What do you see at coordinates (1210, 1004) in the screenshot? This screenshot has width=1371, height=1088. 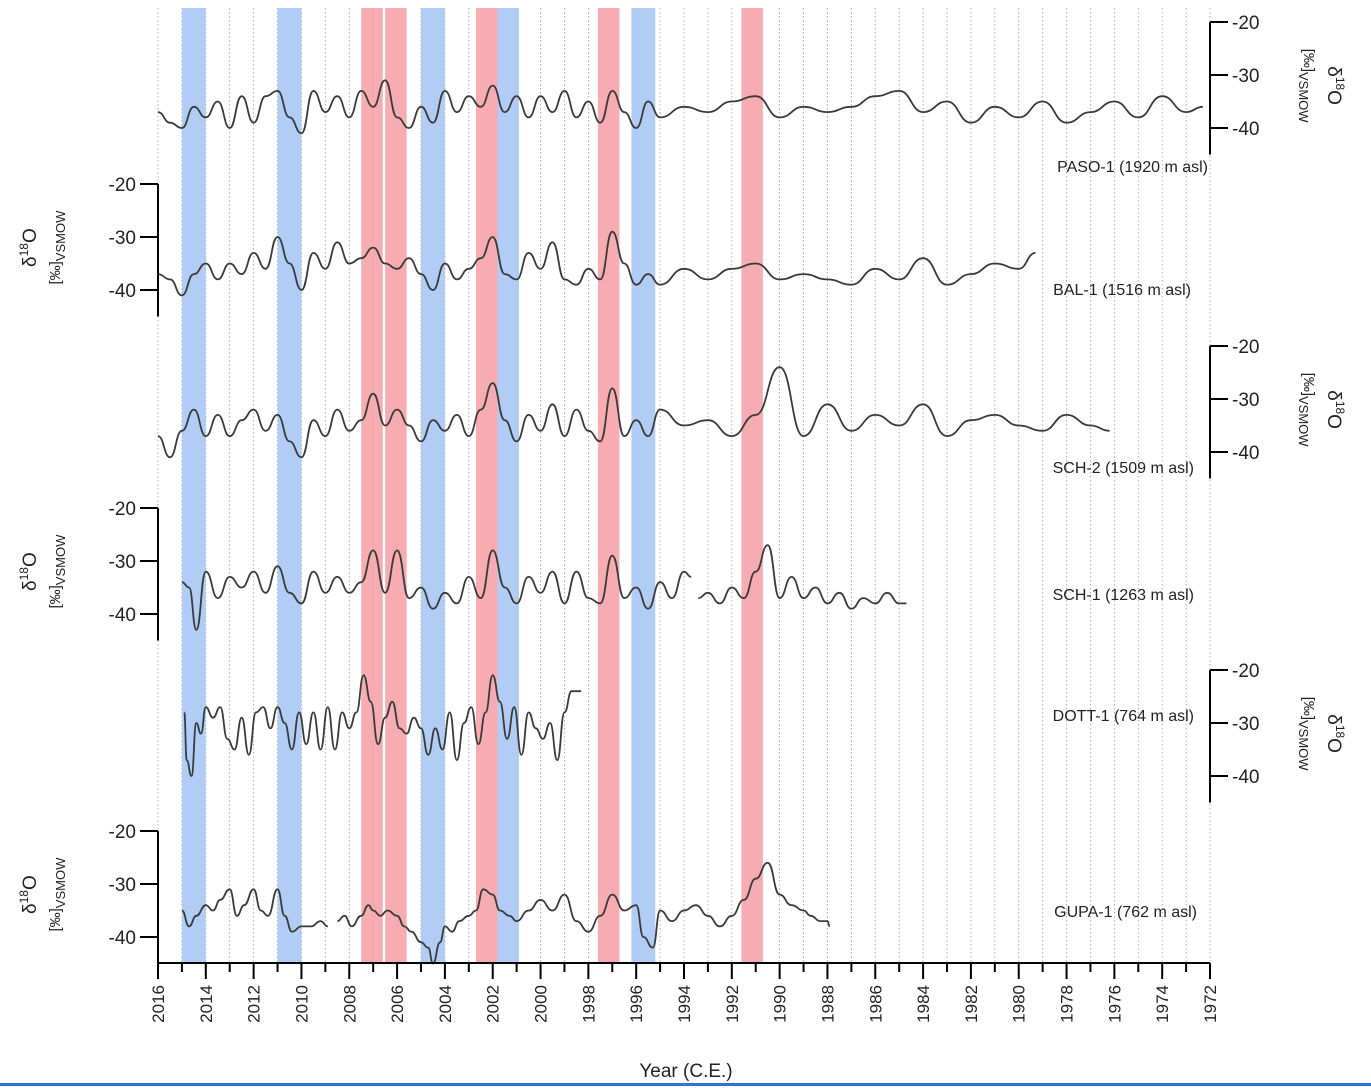 I see `x-tick-label-22: 1972` at bounding box center [1210, 1004].